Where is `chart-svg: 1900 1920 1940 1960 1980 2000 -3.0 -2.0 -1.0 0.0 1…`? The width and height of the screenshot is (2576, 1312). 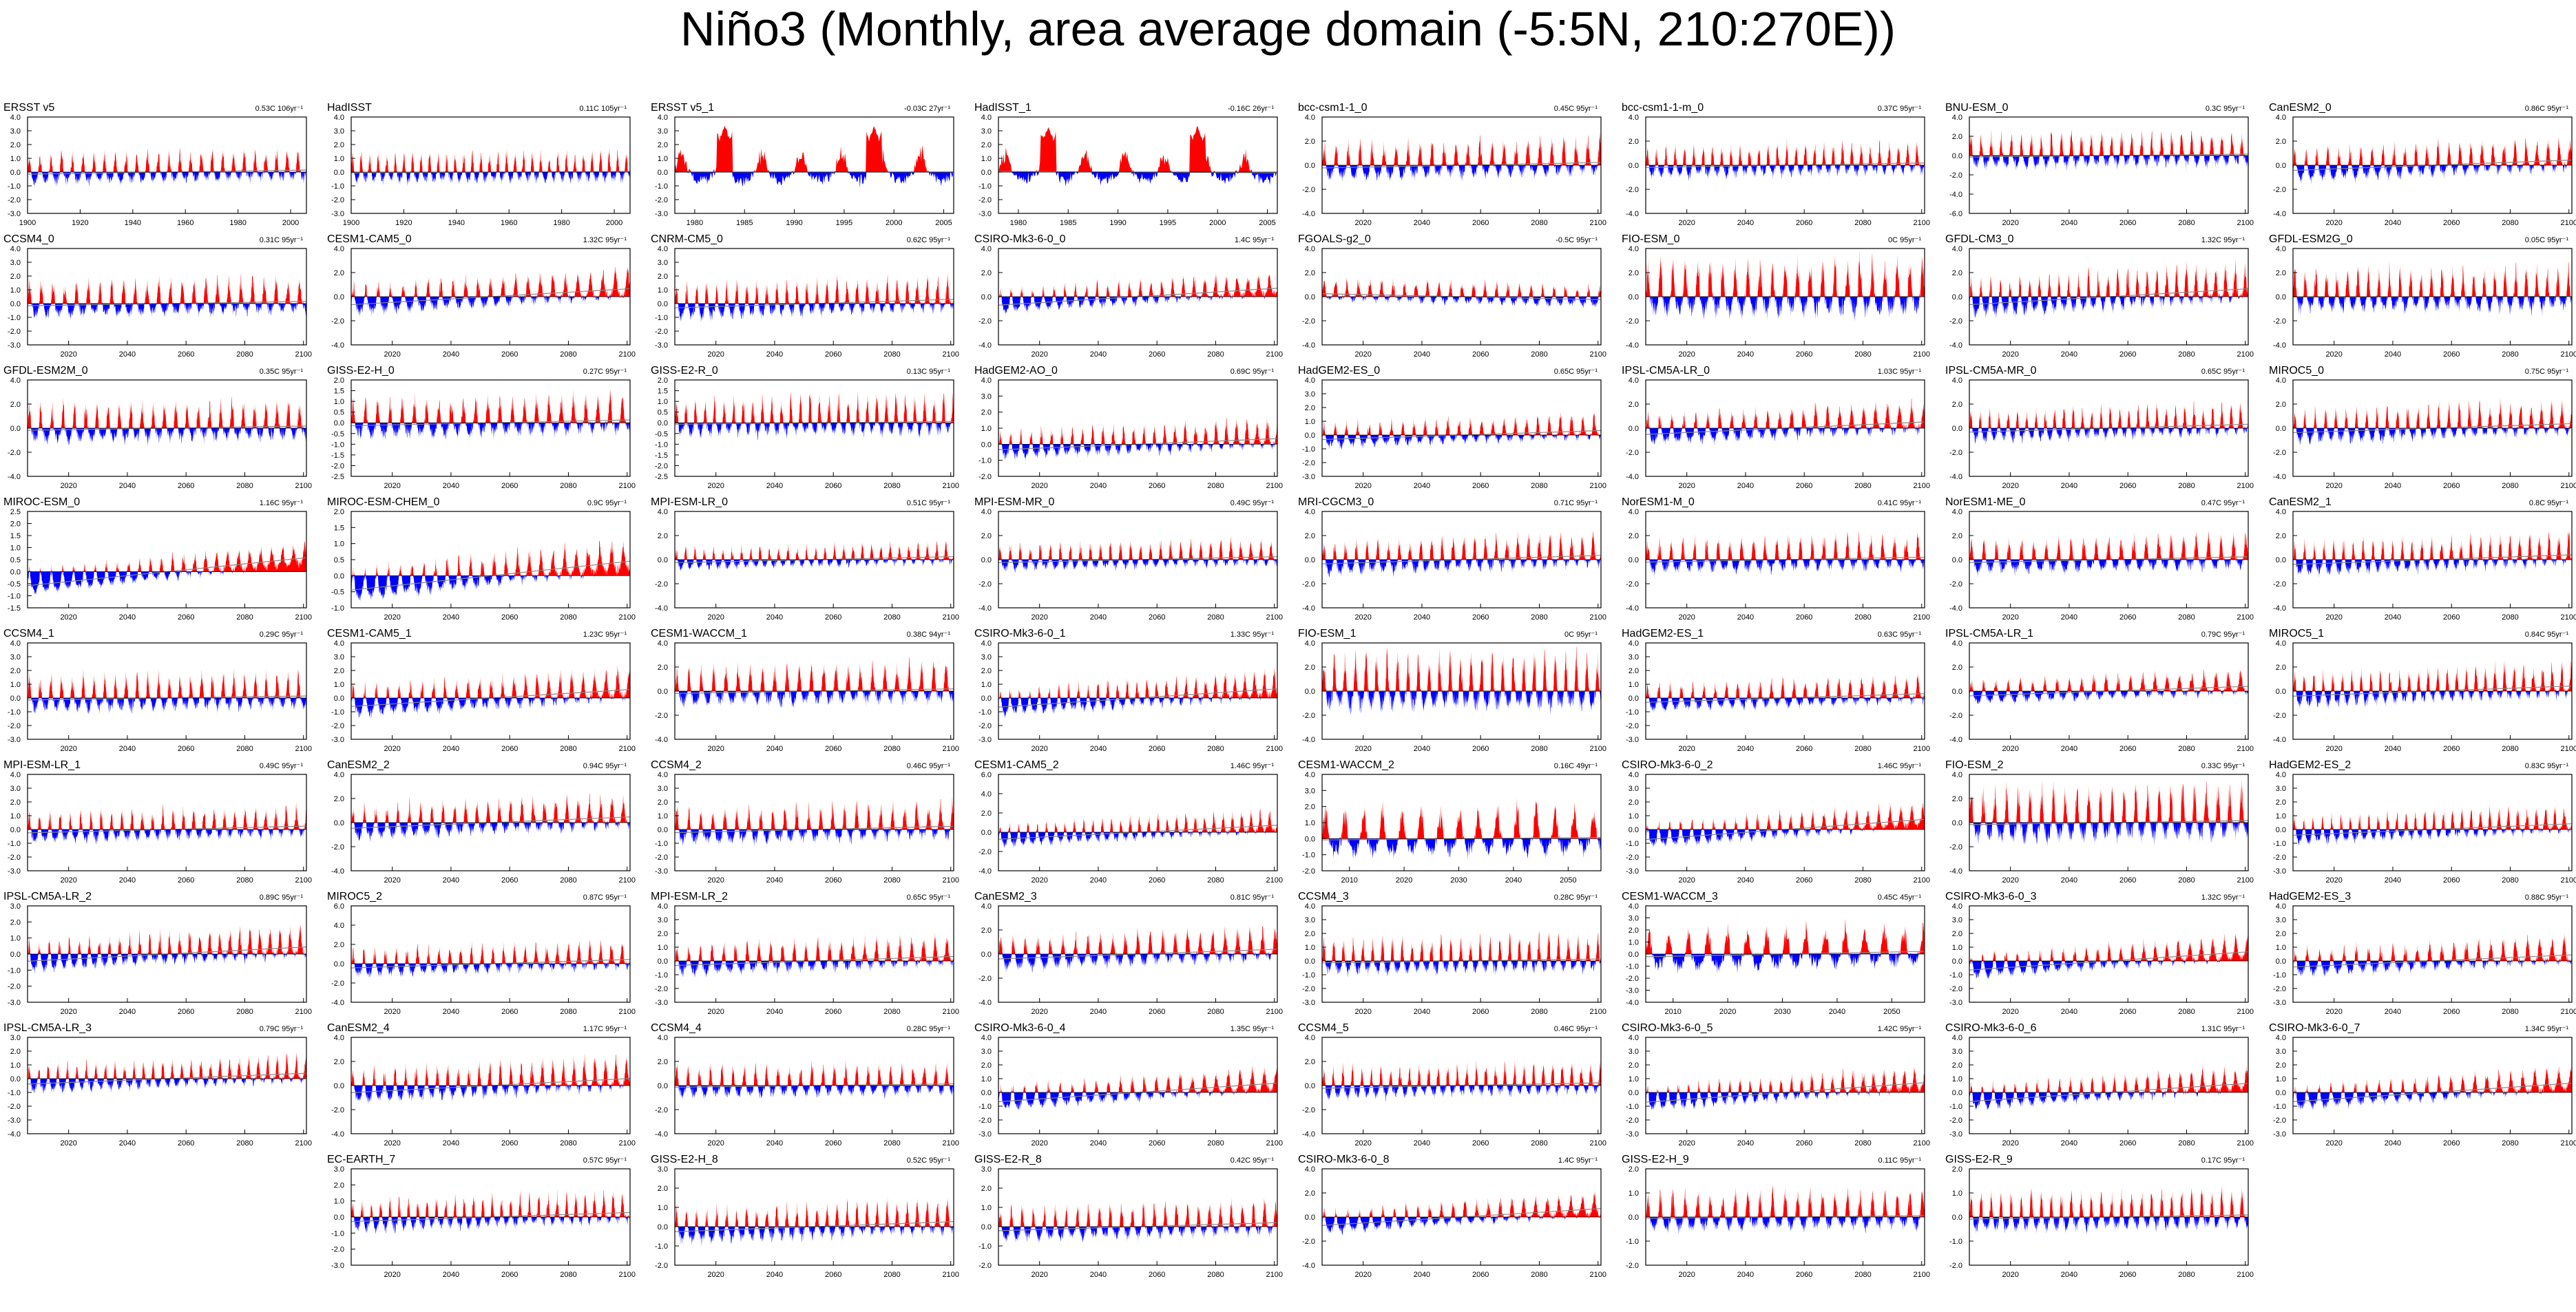
chart-svg: 1900 1920 1940 1960 1980 2000 -3.0 -2.0 -1.0 0.0 1… is located at coordinates (481, 170).